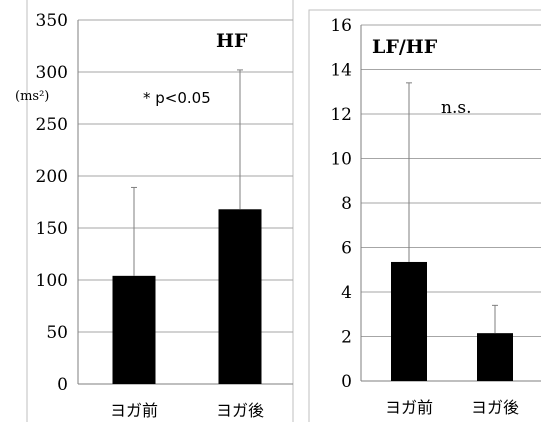  Describe the element at coordinates (52, 125) in the screenshot. I see `hf-y-tick-label: 250` at that location.